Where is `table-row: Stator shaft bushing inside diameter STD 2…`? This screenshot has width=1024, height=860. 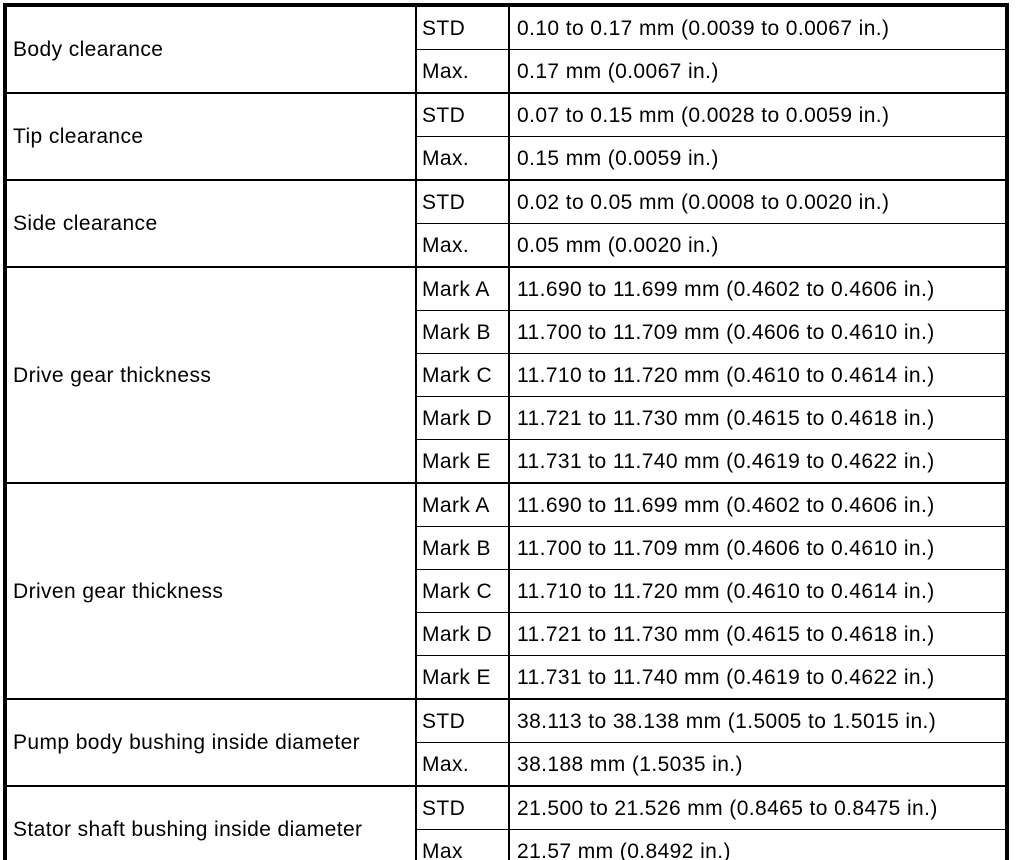 table-row: Stator shaft bushing inside diameter STD 2… is located at coordinates (506, 822).